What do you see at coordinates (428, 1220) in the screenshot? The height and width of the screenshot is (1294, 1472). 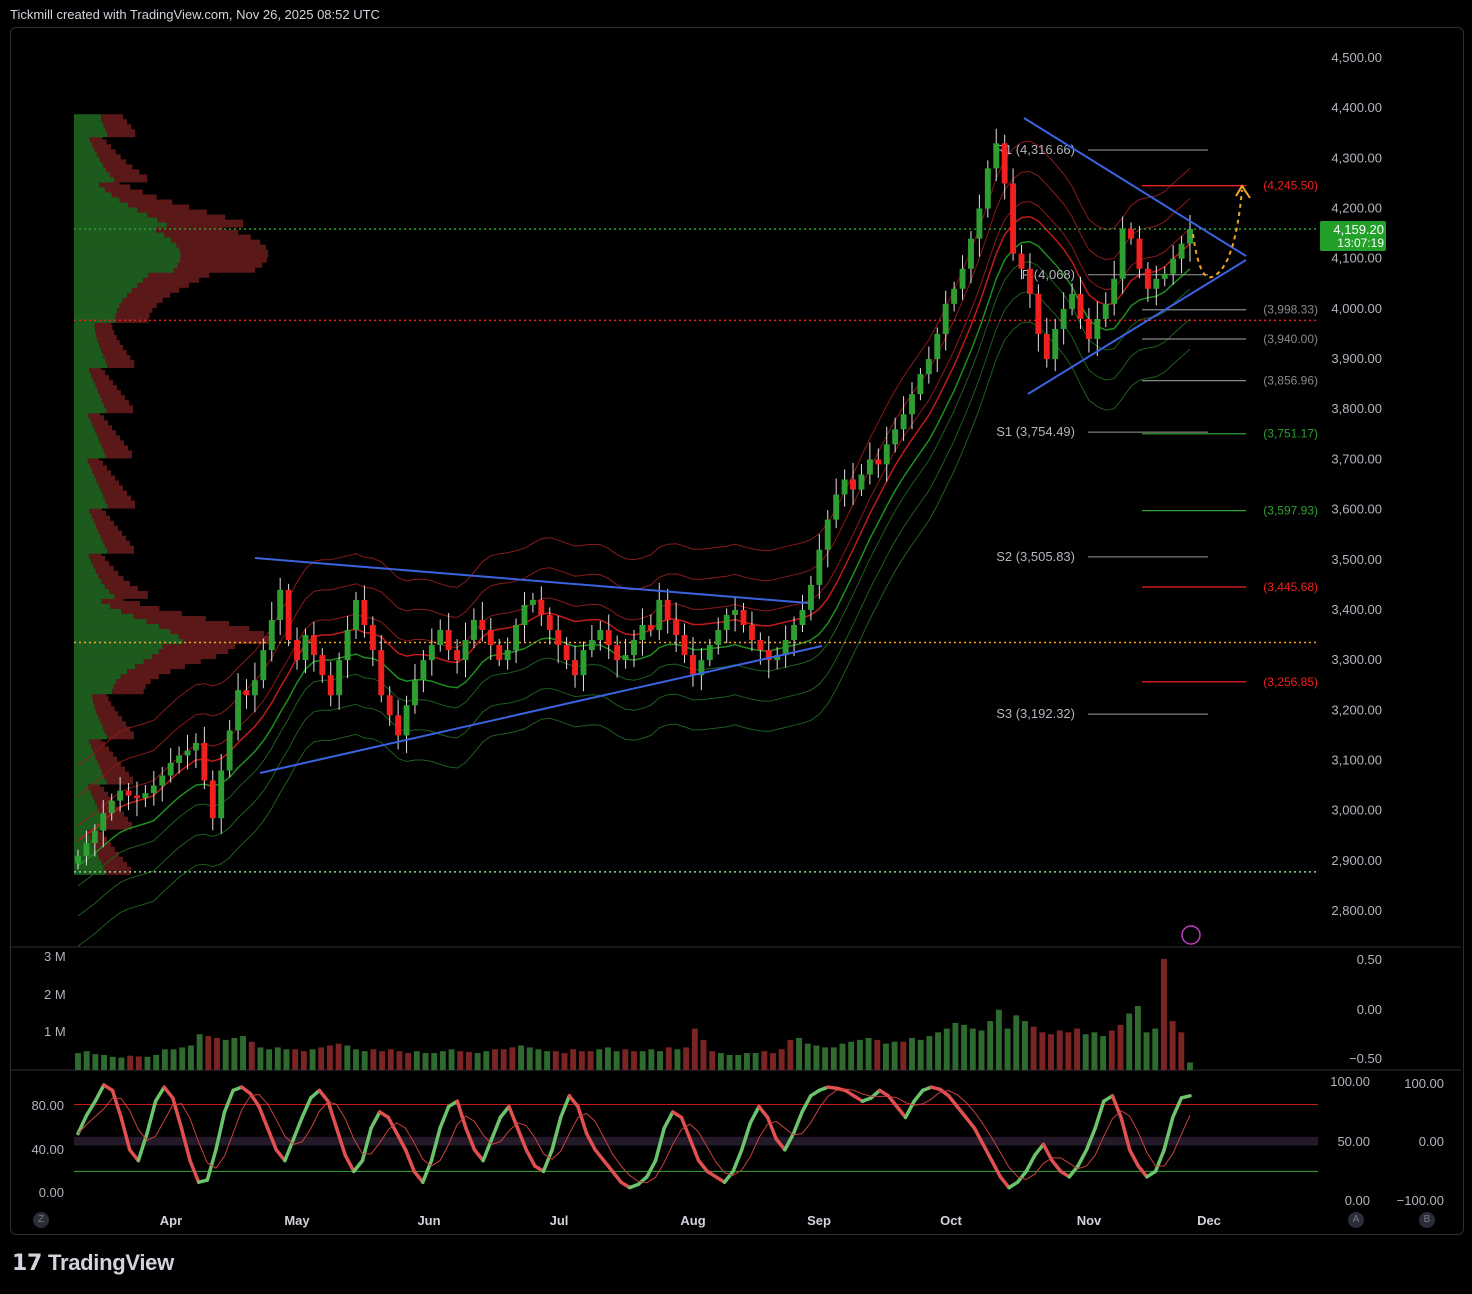 I see `month-tick-label: Jun` at bounding box center [428, 1220].